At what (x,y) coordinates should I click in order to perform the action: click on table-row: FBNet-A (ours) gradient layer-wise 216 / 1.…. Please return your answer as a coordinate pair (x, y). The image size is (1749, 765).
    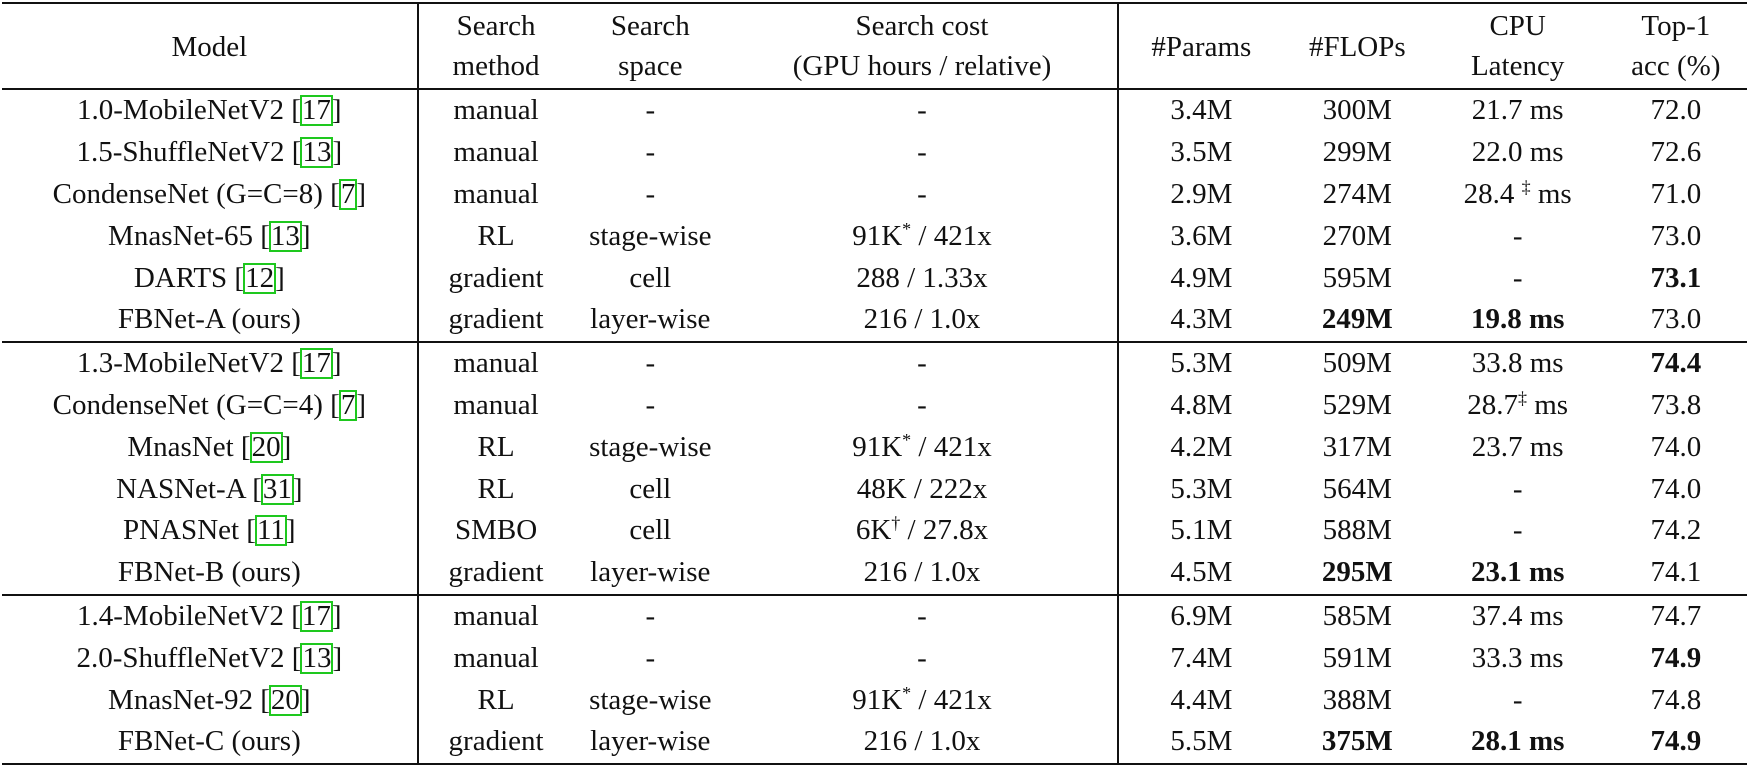
    Looking at the image, I should click on (874, 320).